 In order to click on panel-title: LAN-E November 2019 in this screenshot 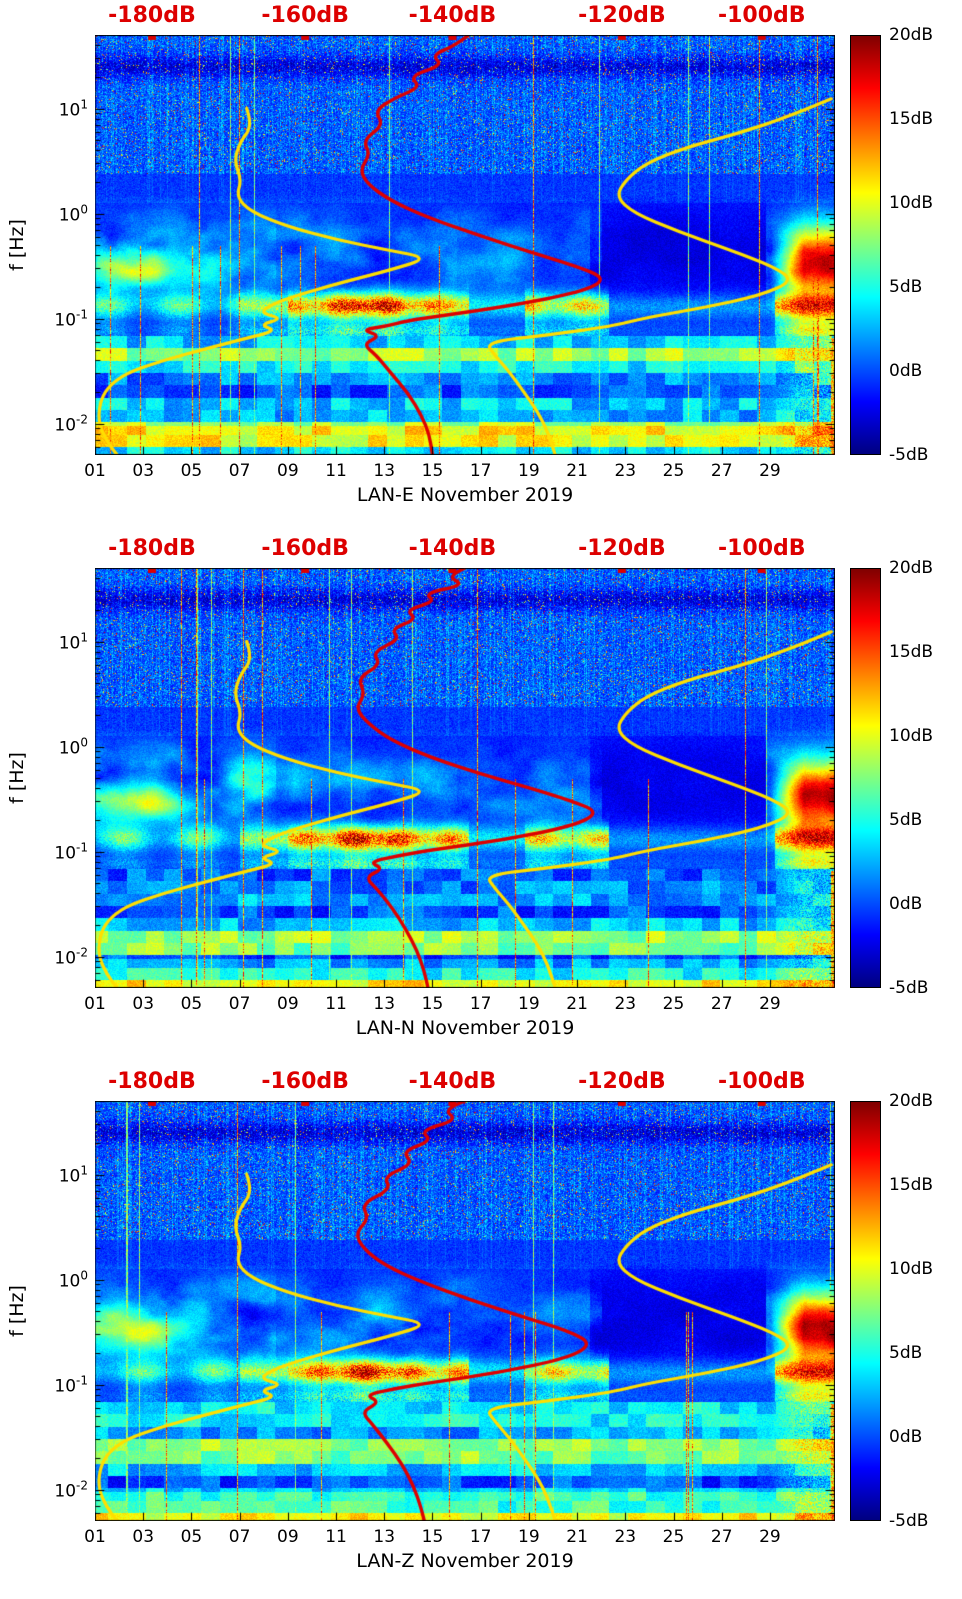, I will do `click(465, 495)`.